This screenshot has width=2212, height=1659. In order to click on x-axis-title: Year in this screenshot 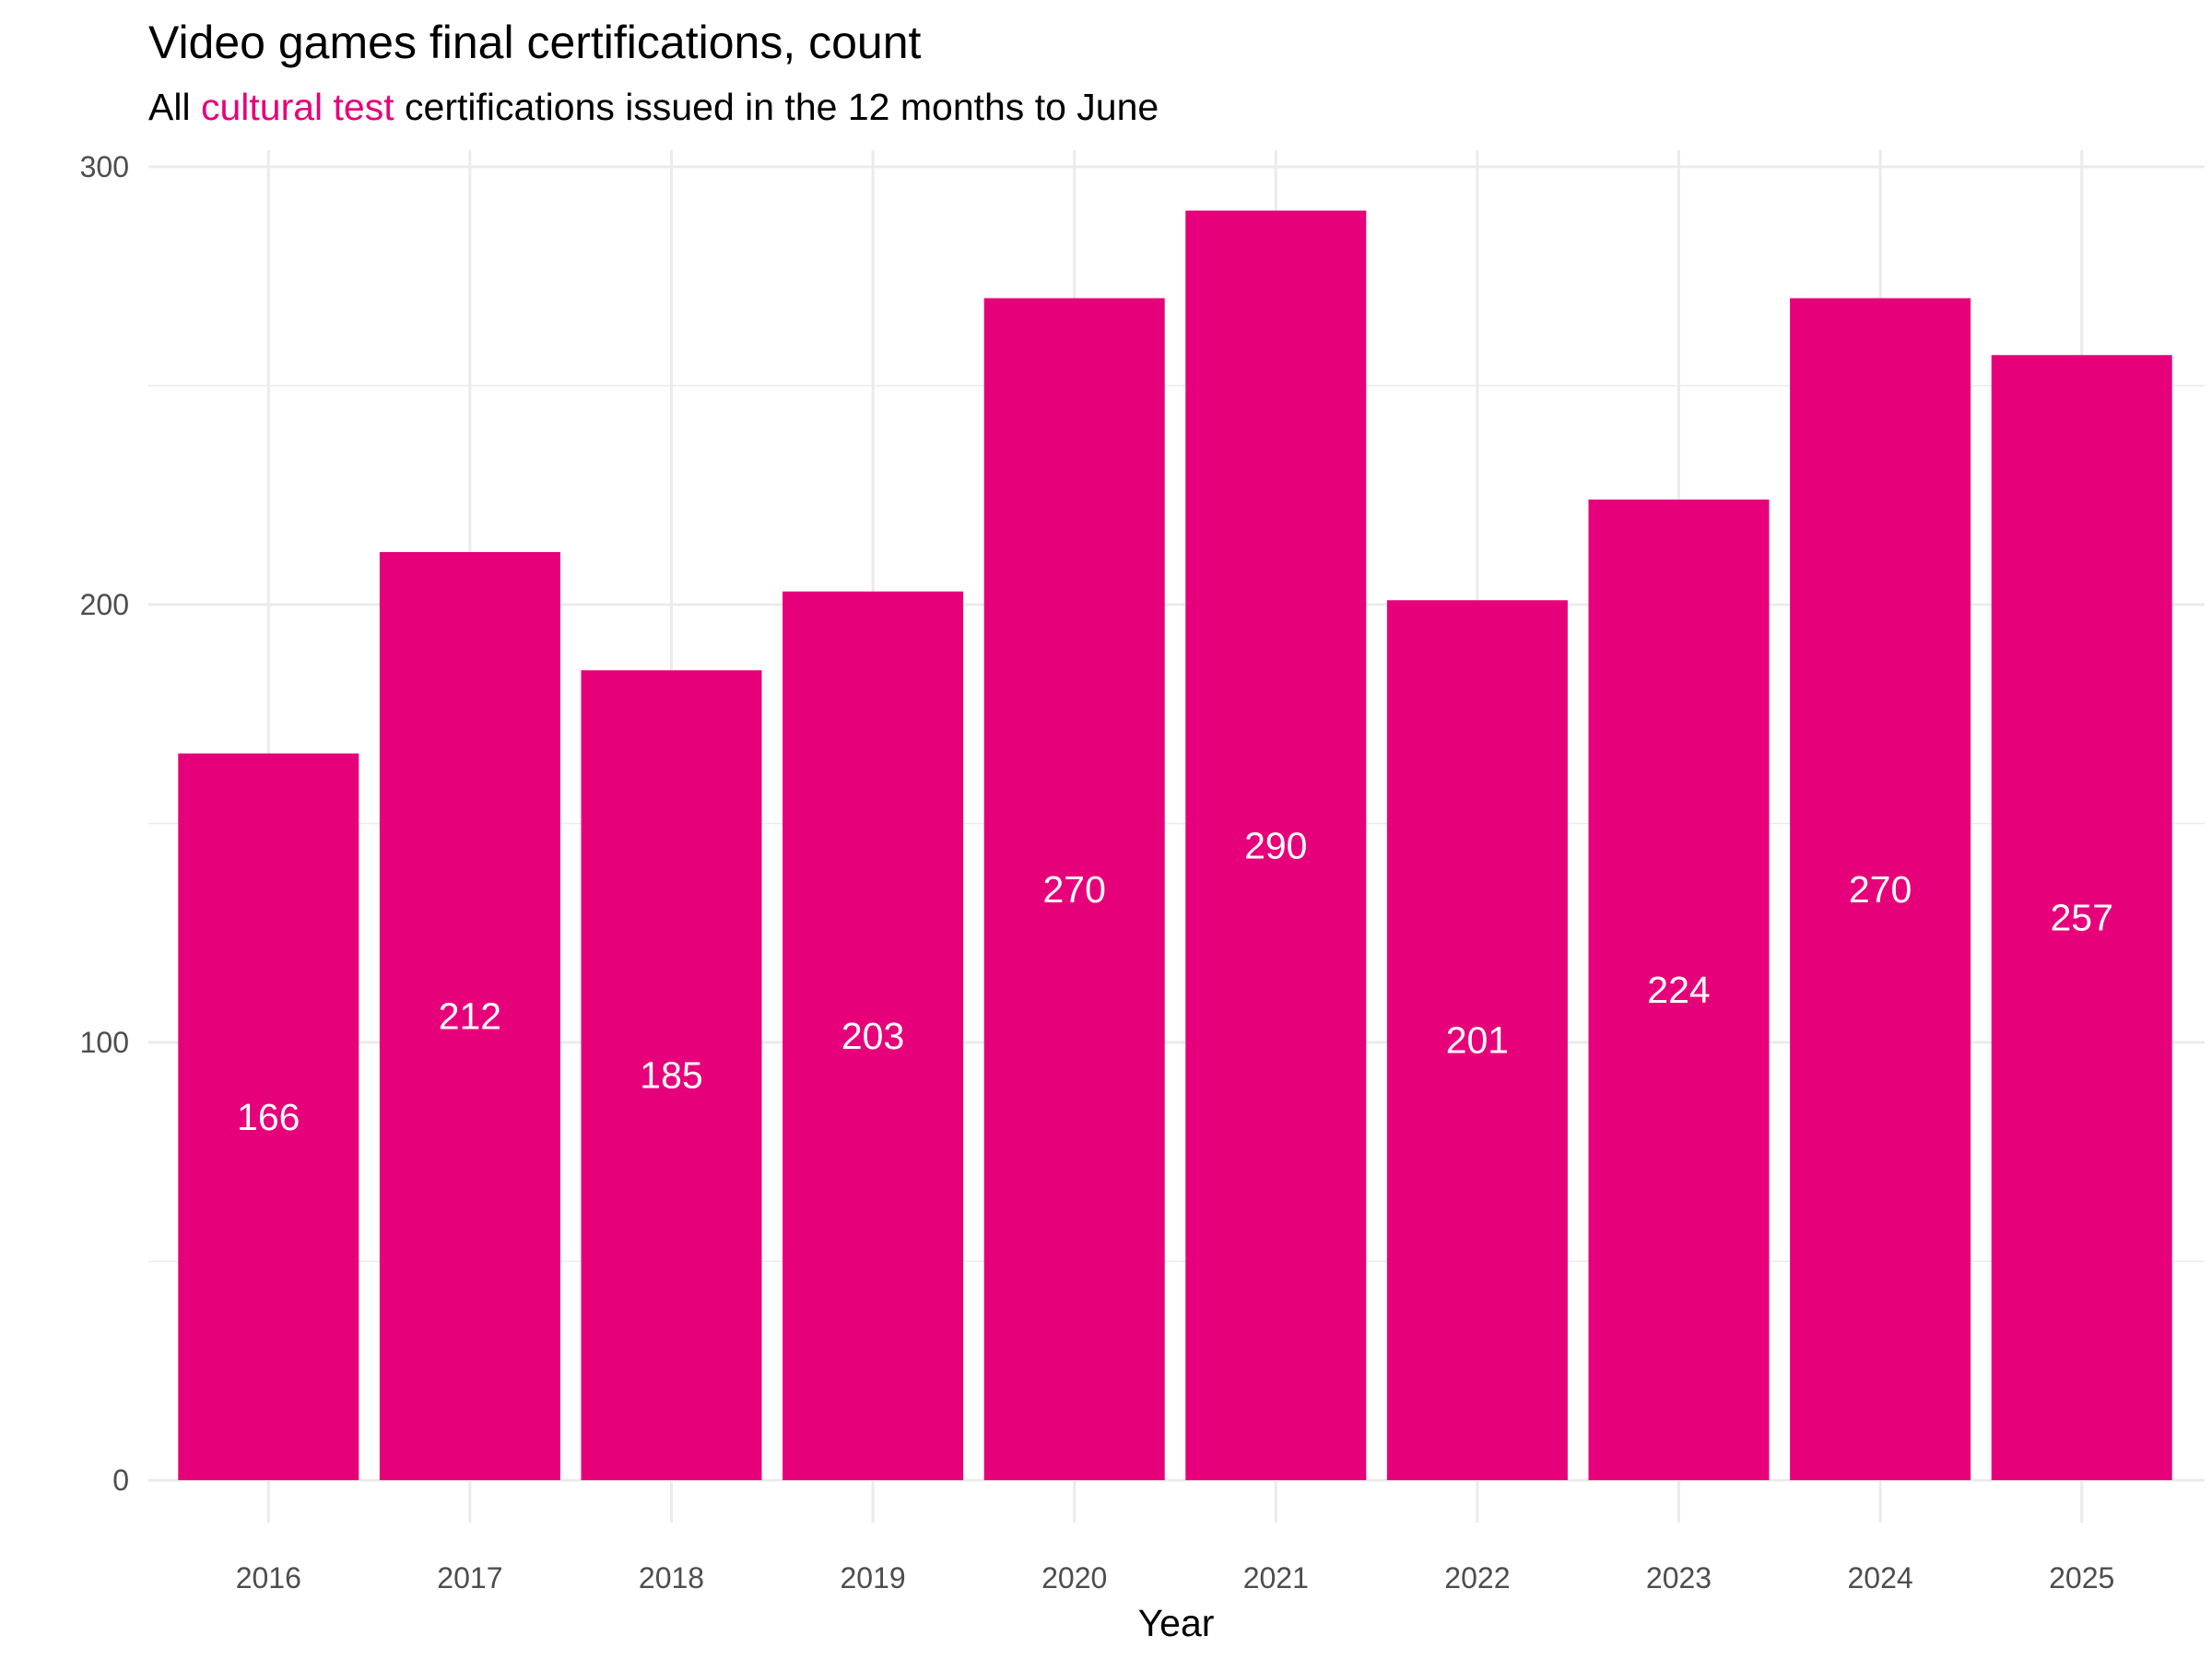, I will do `click(1176, 1623)`.